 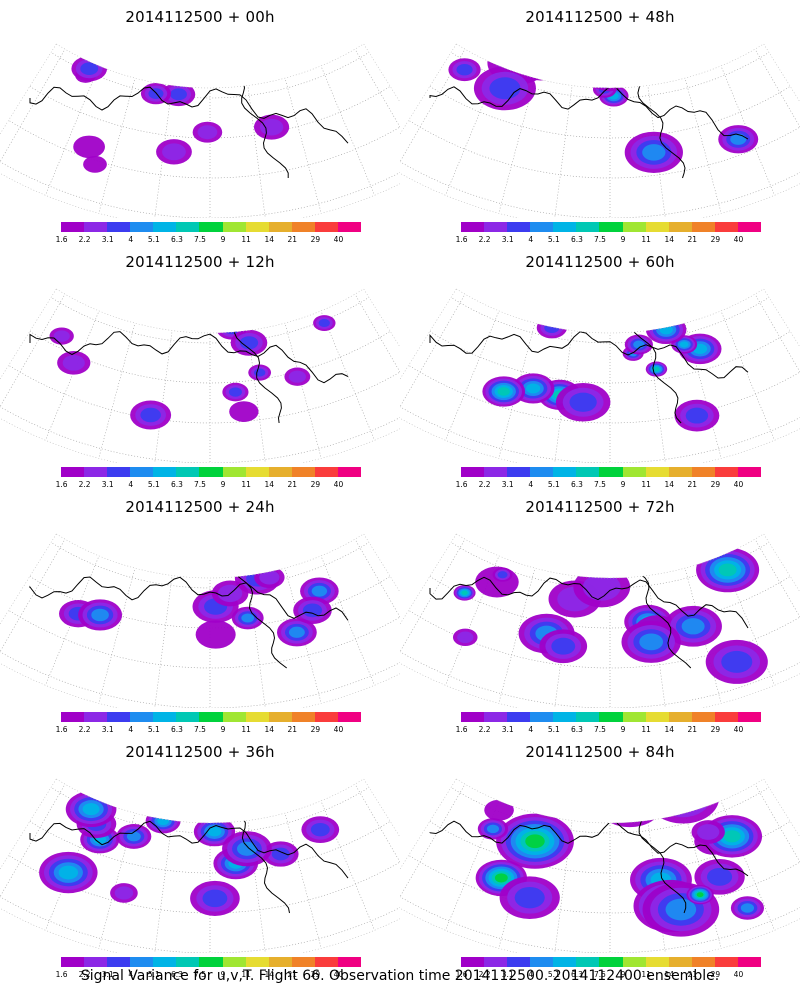 I want to click on panel-title: 2014112500 + 48h, so click(x=600, y=17).